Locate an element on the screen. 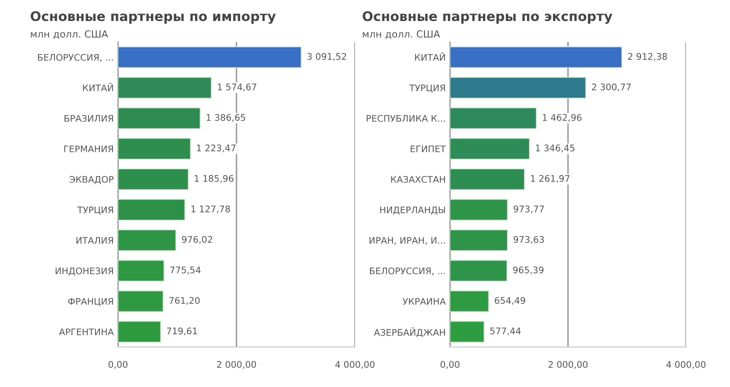  data-label: 973,63 is located at coordinates (529, 240).